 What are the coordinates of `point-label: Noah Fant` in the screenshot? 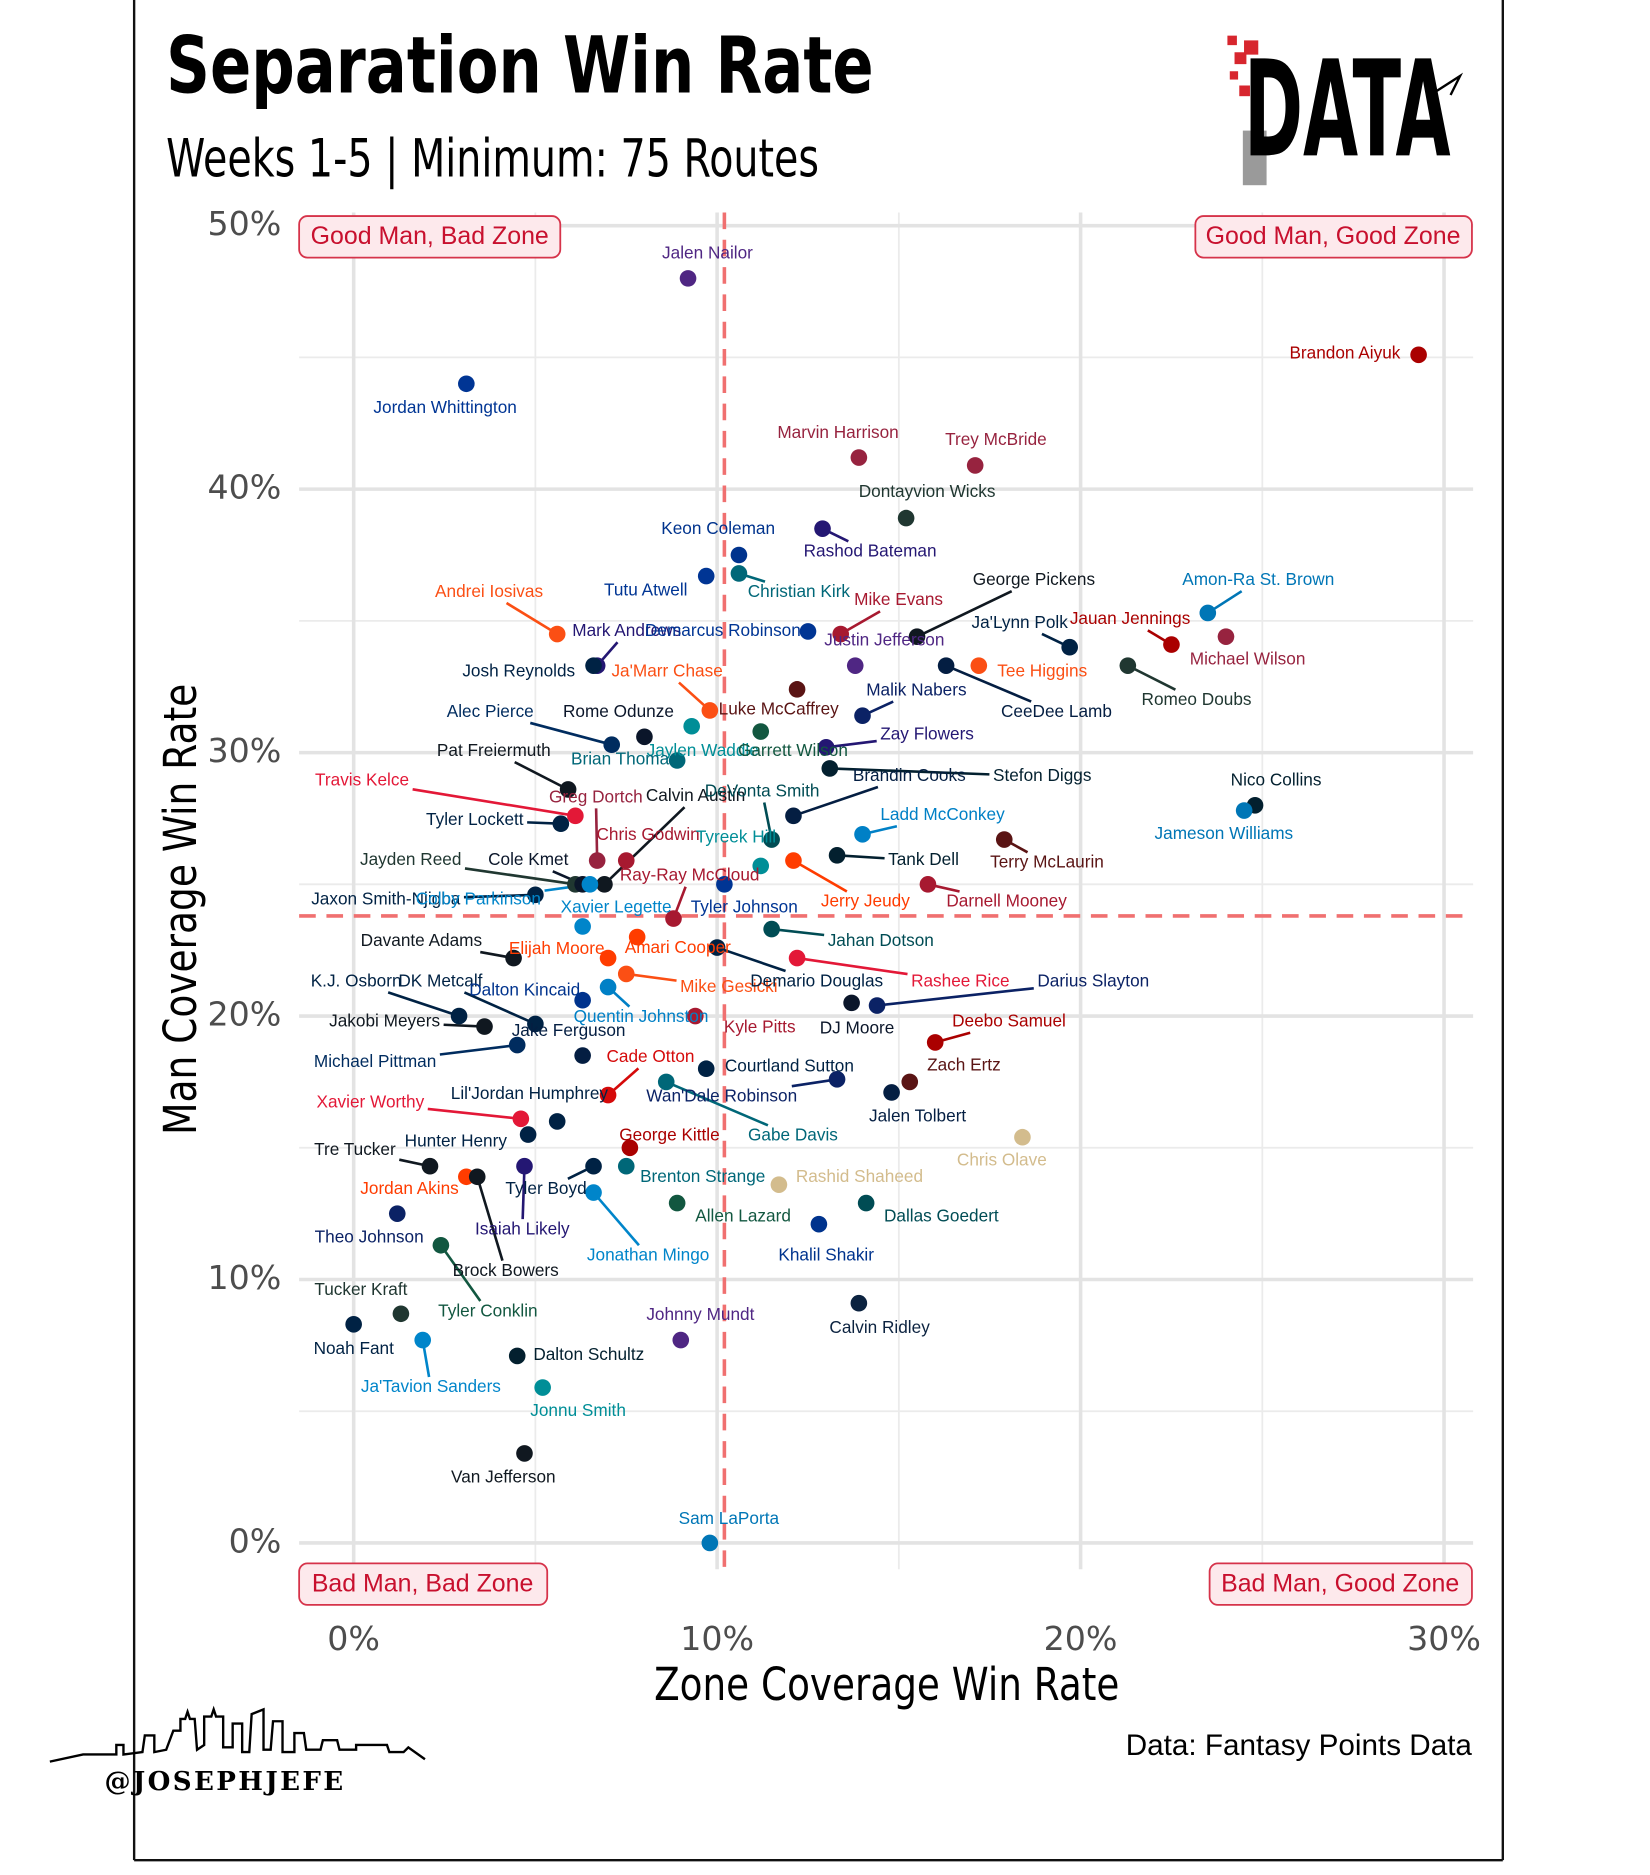 It's located at (354, 1348).